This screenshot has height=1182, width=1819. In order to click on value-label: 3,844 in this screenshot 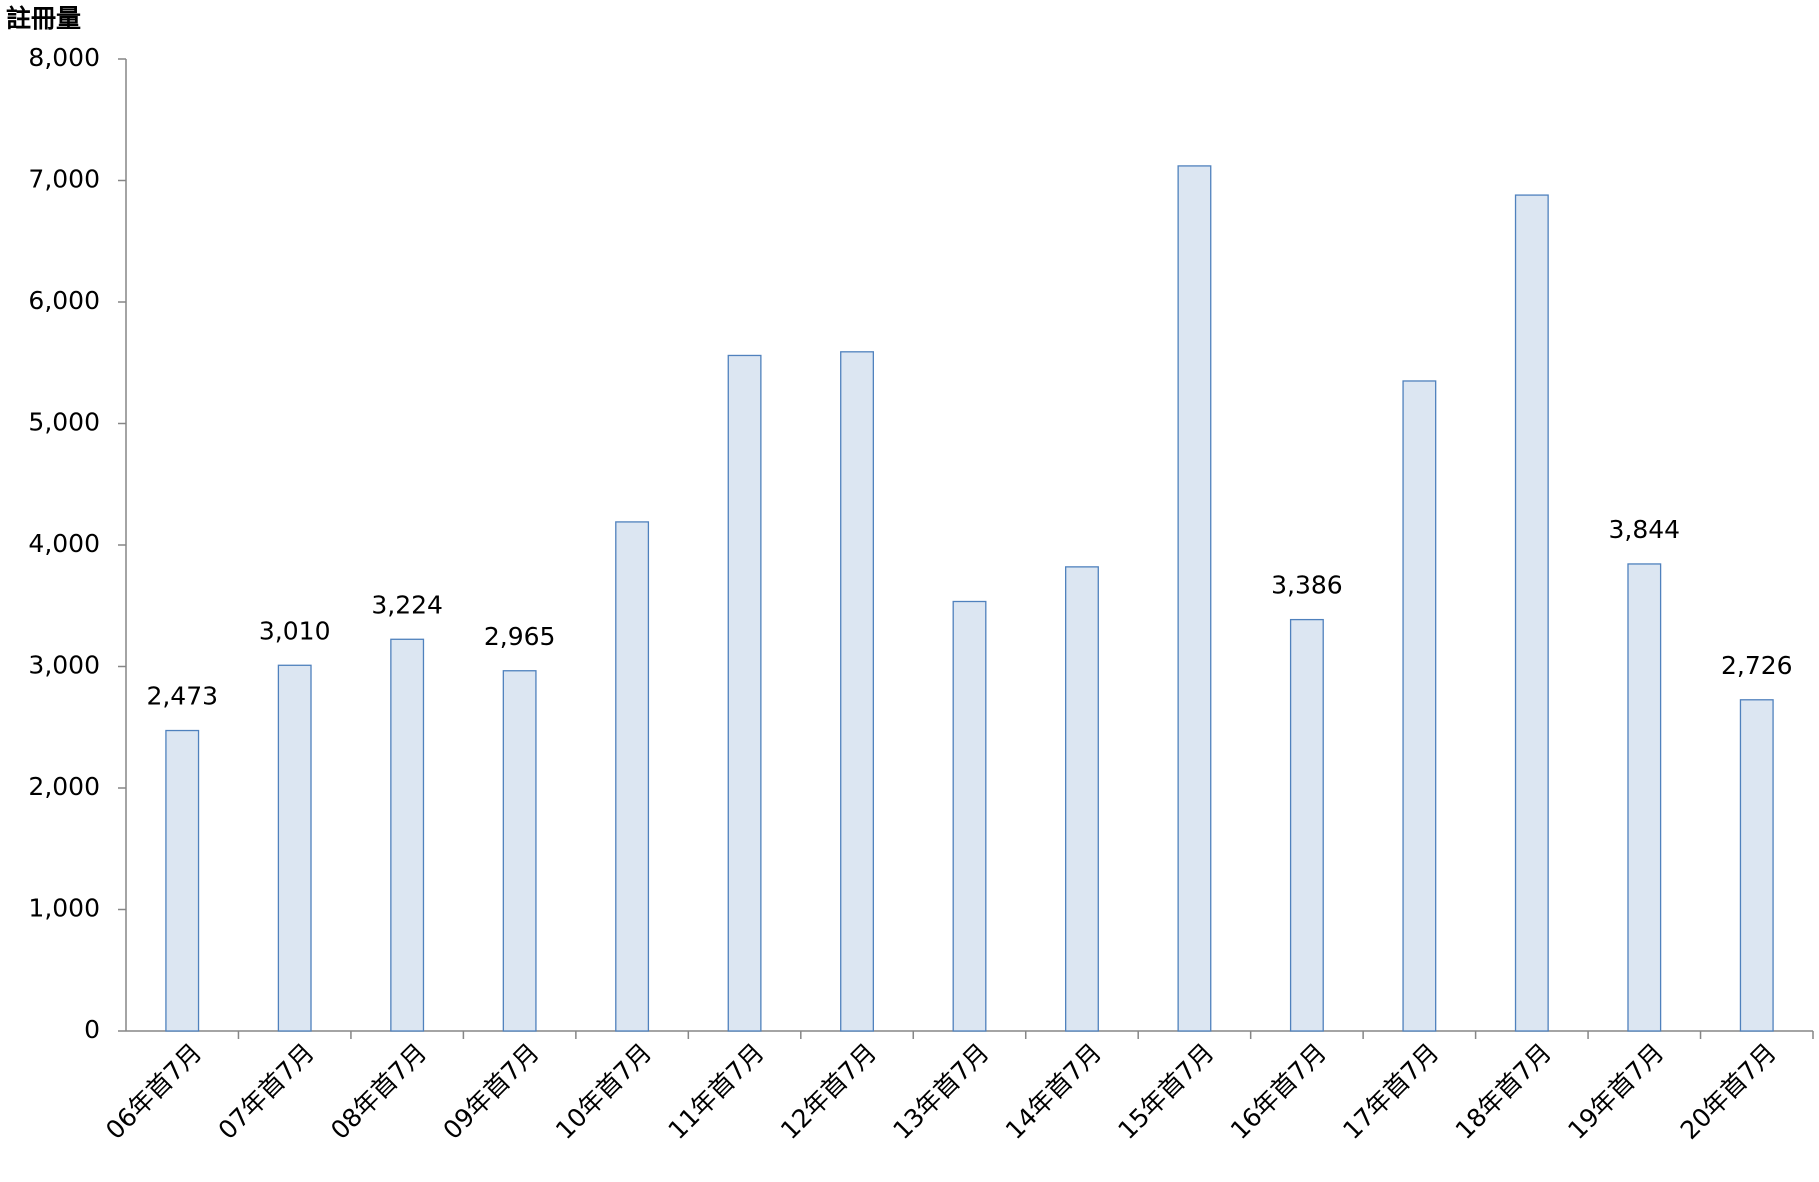, I will do `click(1645, 529)`.